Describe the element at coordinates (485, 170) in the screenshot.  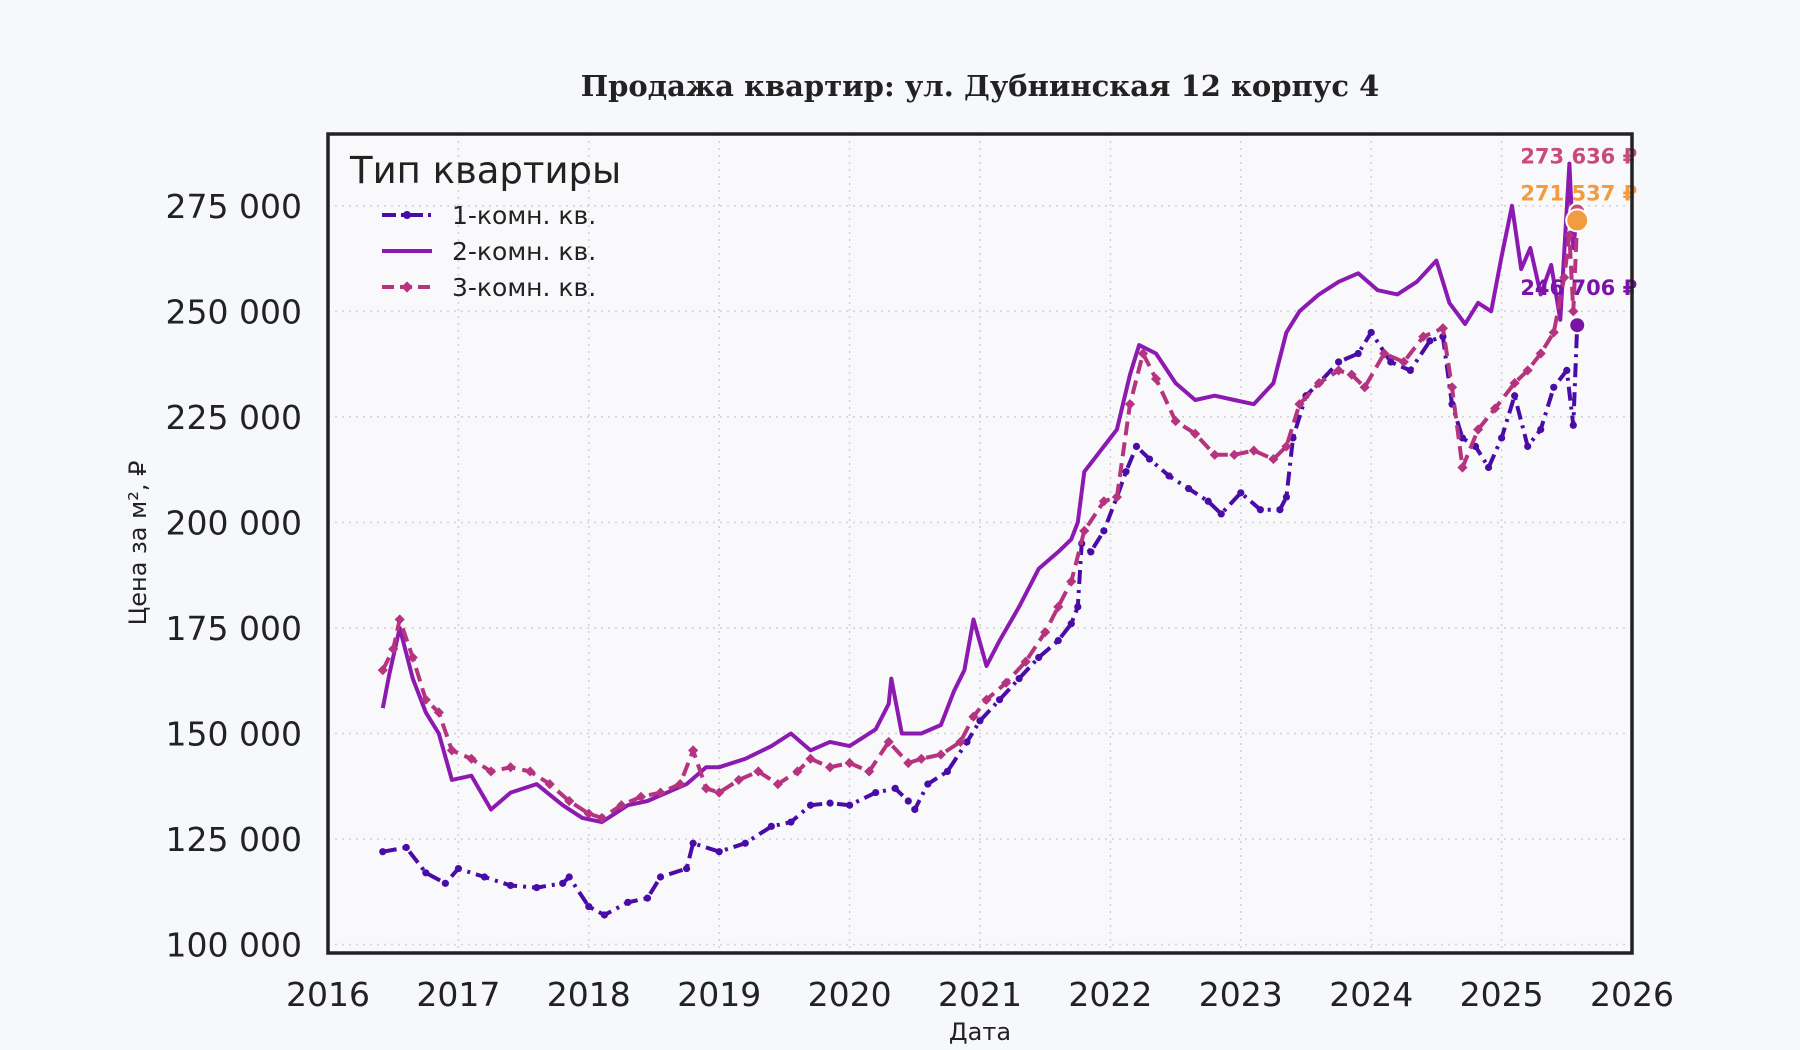
I see `legend-title: Тип квартиры` at that location.